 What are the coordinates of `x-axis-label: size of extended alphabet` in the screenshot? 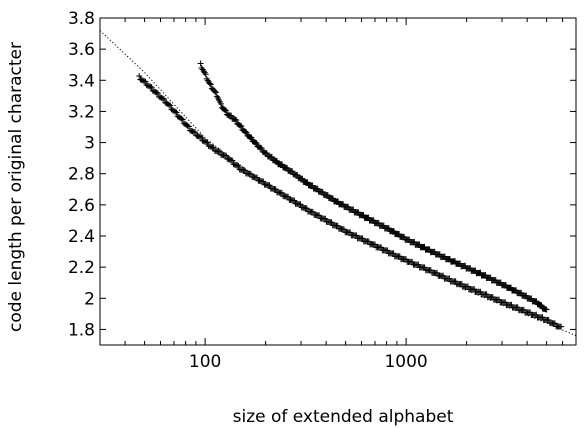 It's located at (343, 417).